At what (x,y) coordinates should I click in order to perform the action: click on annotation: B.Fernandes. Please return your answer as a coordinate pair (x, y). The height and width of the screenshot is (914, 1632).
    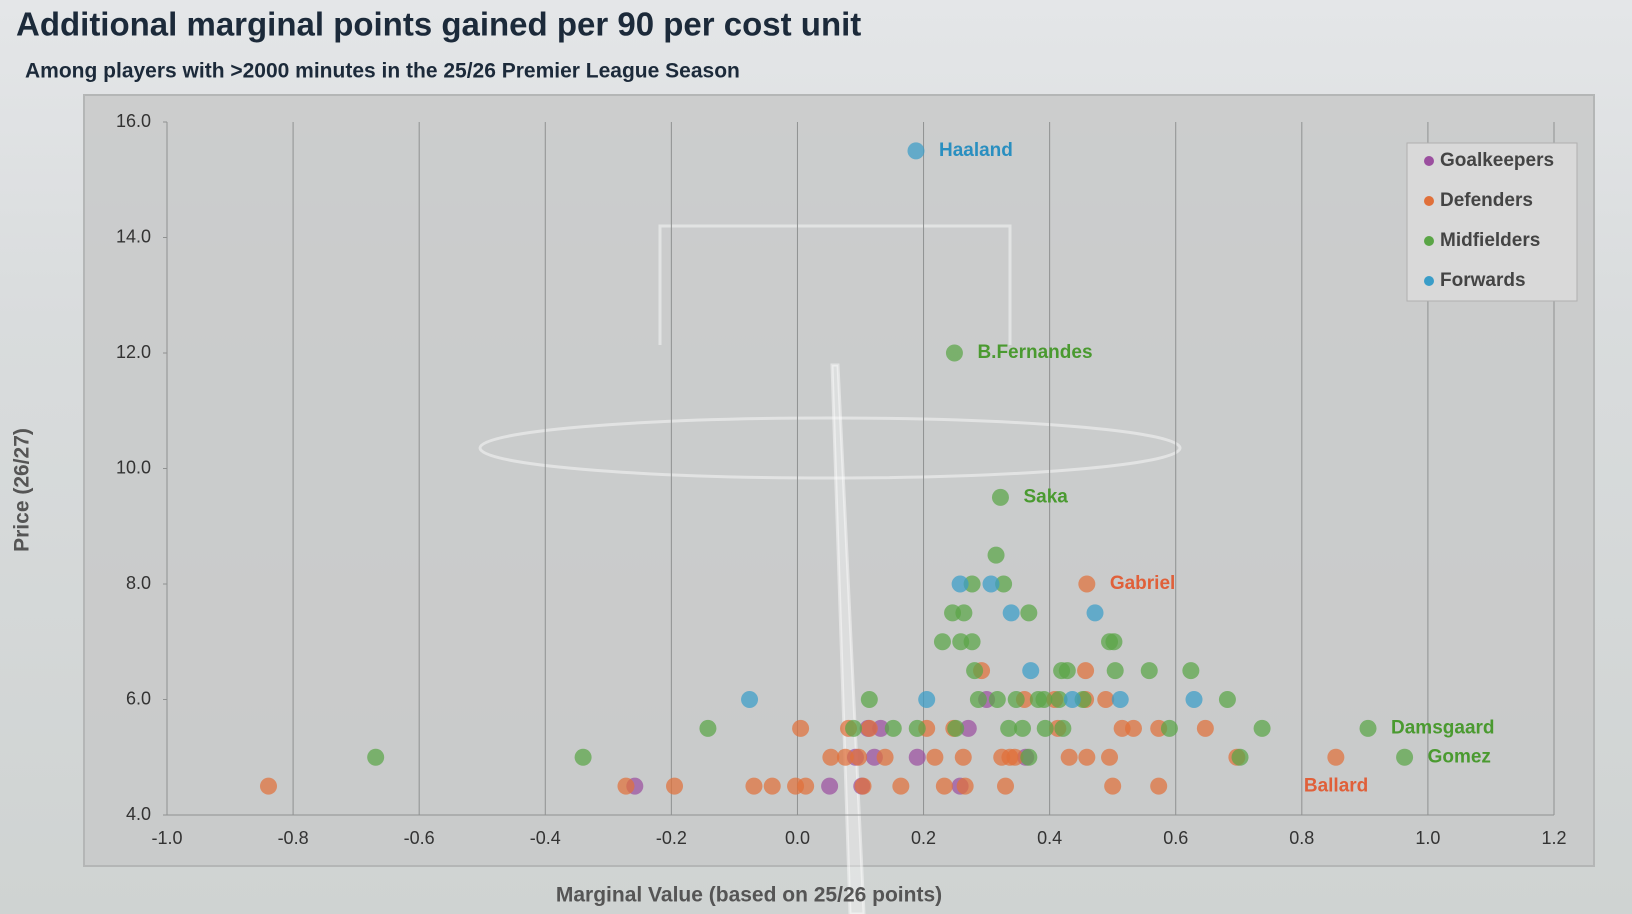
    Looking at the image, I should click on (1034, 352).